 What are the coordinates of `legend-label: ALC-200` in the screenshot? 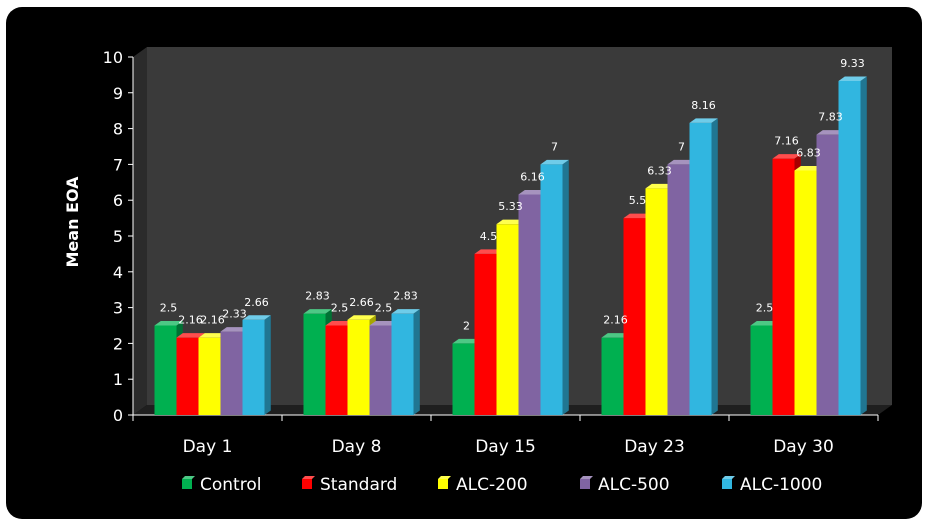 It's located at (492, 485).